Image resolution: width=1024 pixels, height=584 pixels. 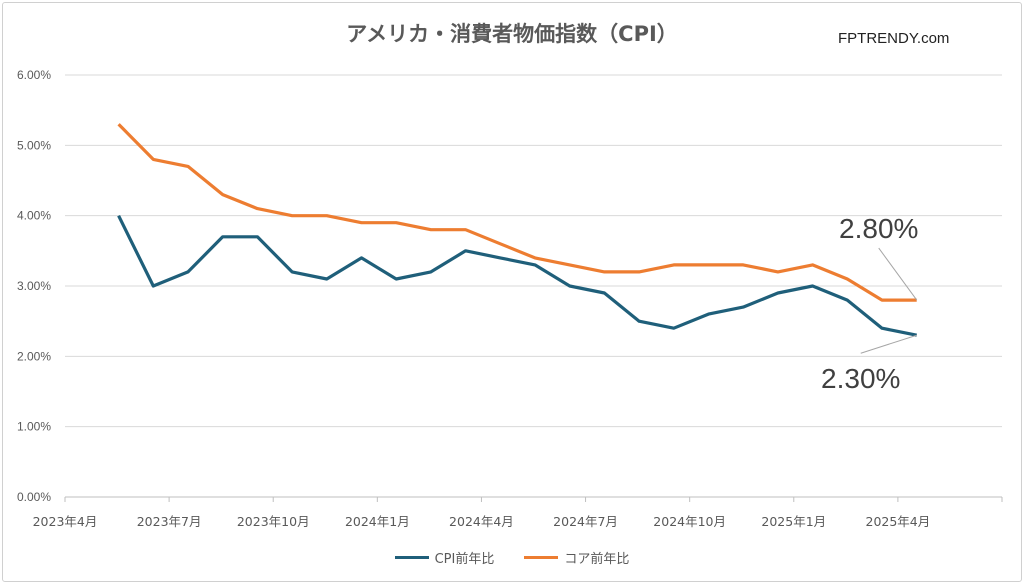 What do you see at coordinates (65, 521) in the screenshot?
I see `x-tick-label: 2023年4月` at bounding box center [65, 521].